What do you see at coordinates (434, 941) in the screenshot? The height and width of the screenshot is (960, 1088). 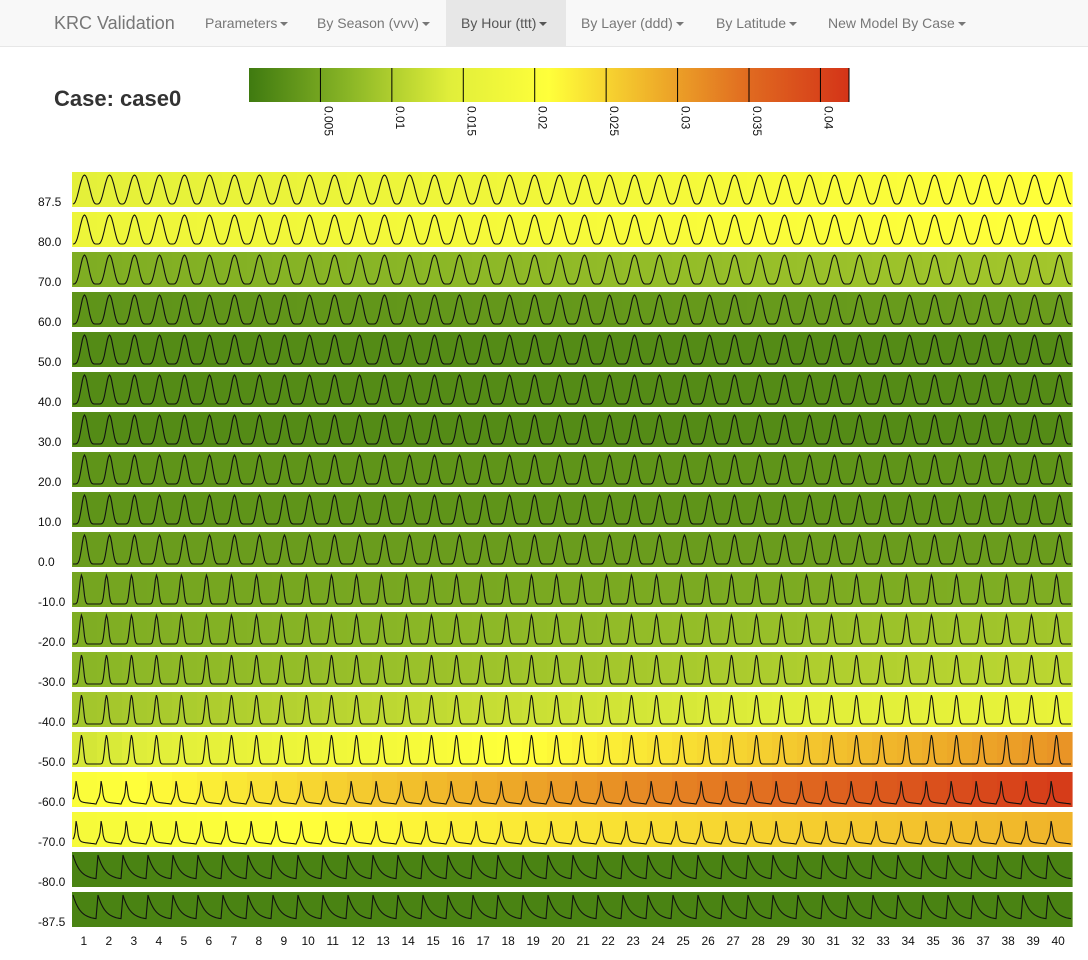 I see `column-label: 15` at bounding box center [434, 941].